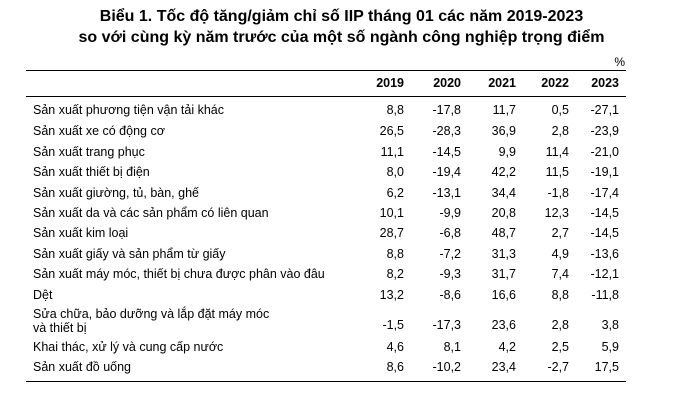 This screenshot has width=683, height=400. What do you see at coordinates (619, 62) in the screenshot?
I see `unit-label: %` at bounding box center [619, 62].